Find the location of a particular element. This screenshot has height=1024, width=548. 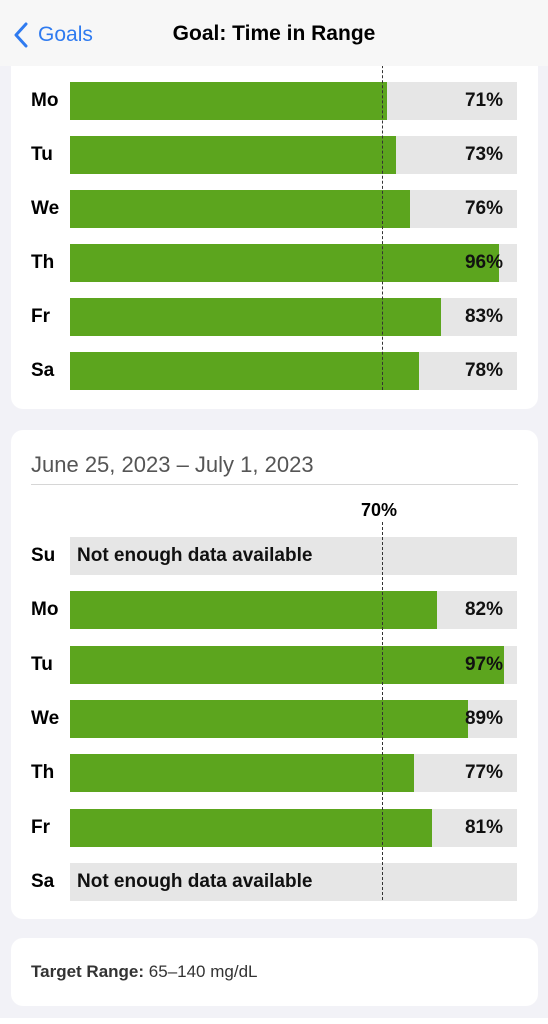

goal-line-label: 70% is located at coordinates (379, 510).